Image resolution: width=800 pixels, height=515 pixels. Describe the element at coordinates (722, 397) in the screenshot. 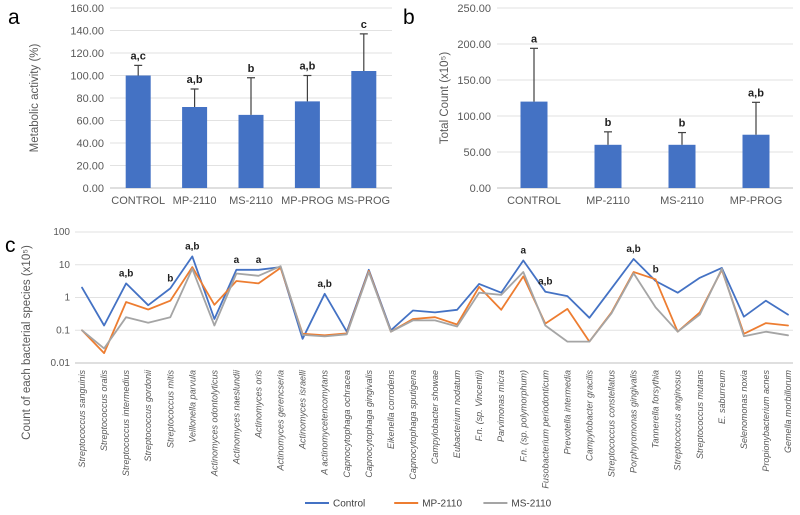

I see `species-tick-label: E. saburreum` at that location.